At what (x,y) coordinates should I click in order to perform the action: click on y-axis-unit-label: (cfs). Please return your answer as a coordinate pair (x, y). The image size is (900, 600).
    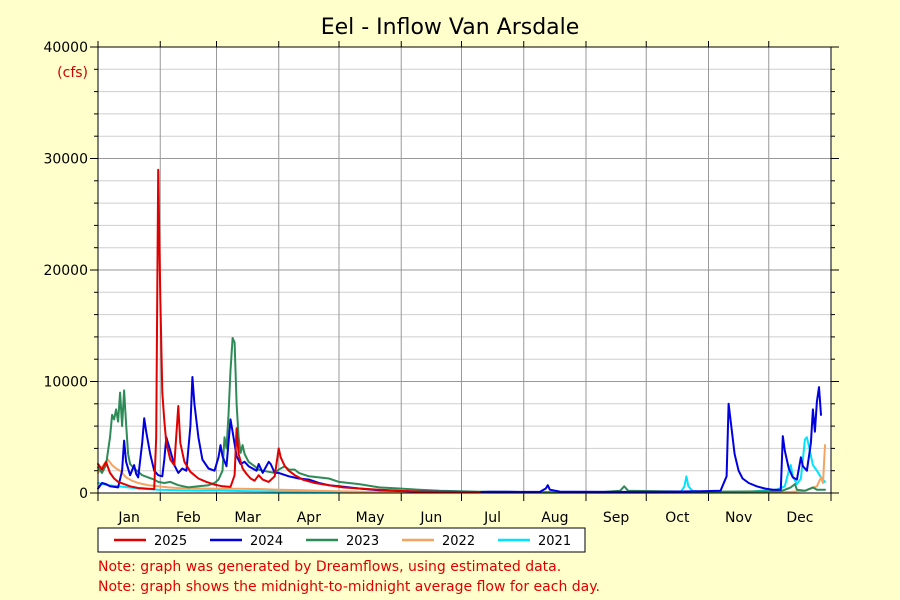
    Looking at the image, I should click on (72, 73).